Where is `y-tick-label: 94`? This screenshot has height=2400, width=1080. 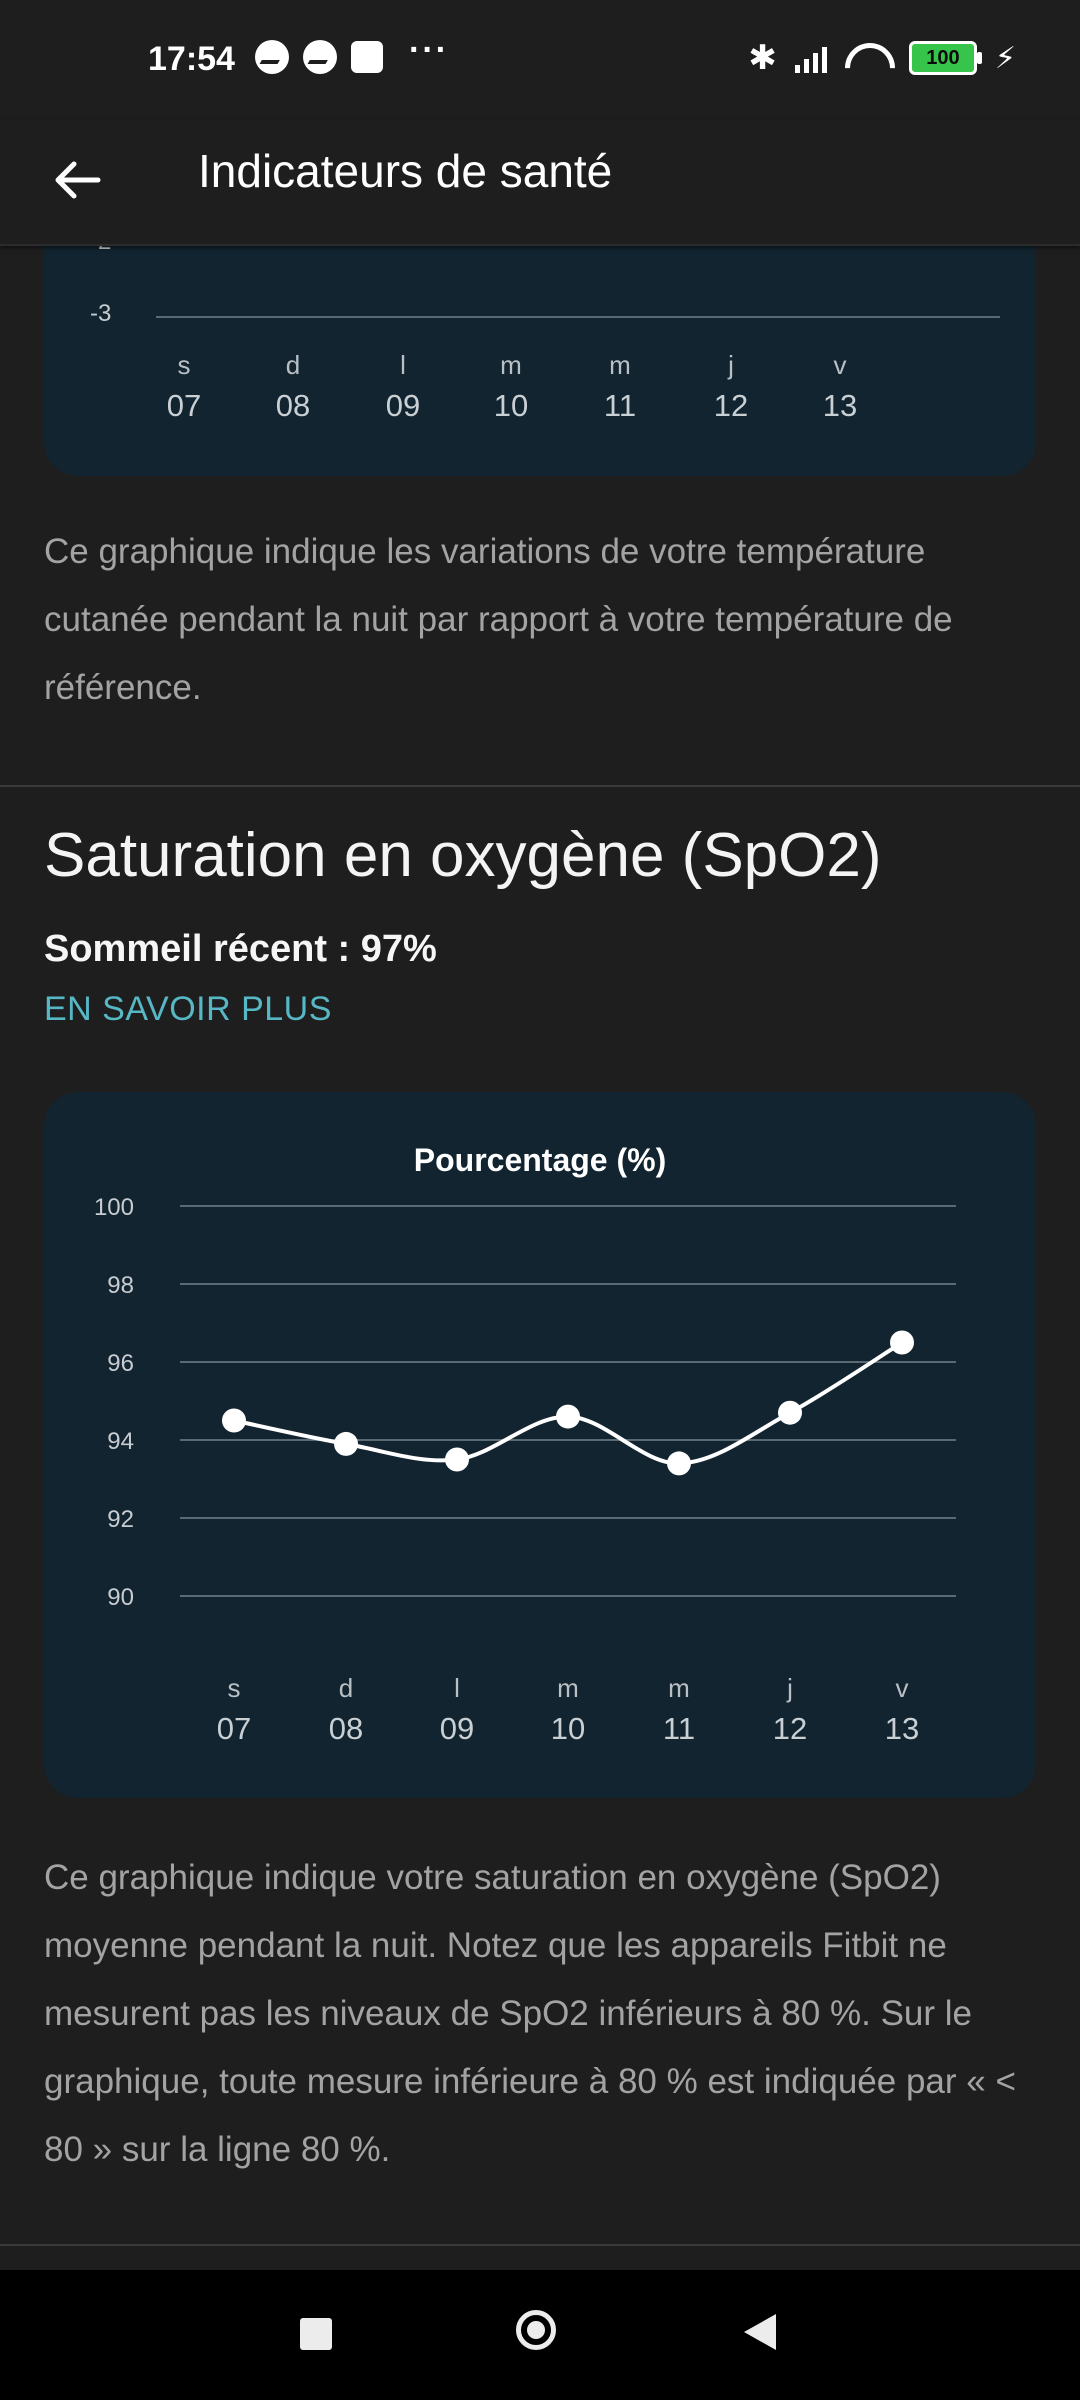 y-tick-label: 94 is located at coordinates (120, 1441).